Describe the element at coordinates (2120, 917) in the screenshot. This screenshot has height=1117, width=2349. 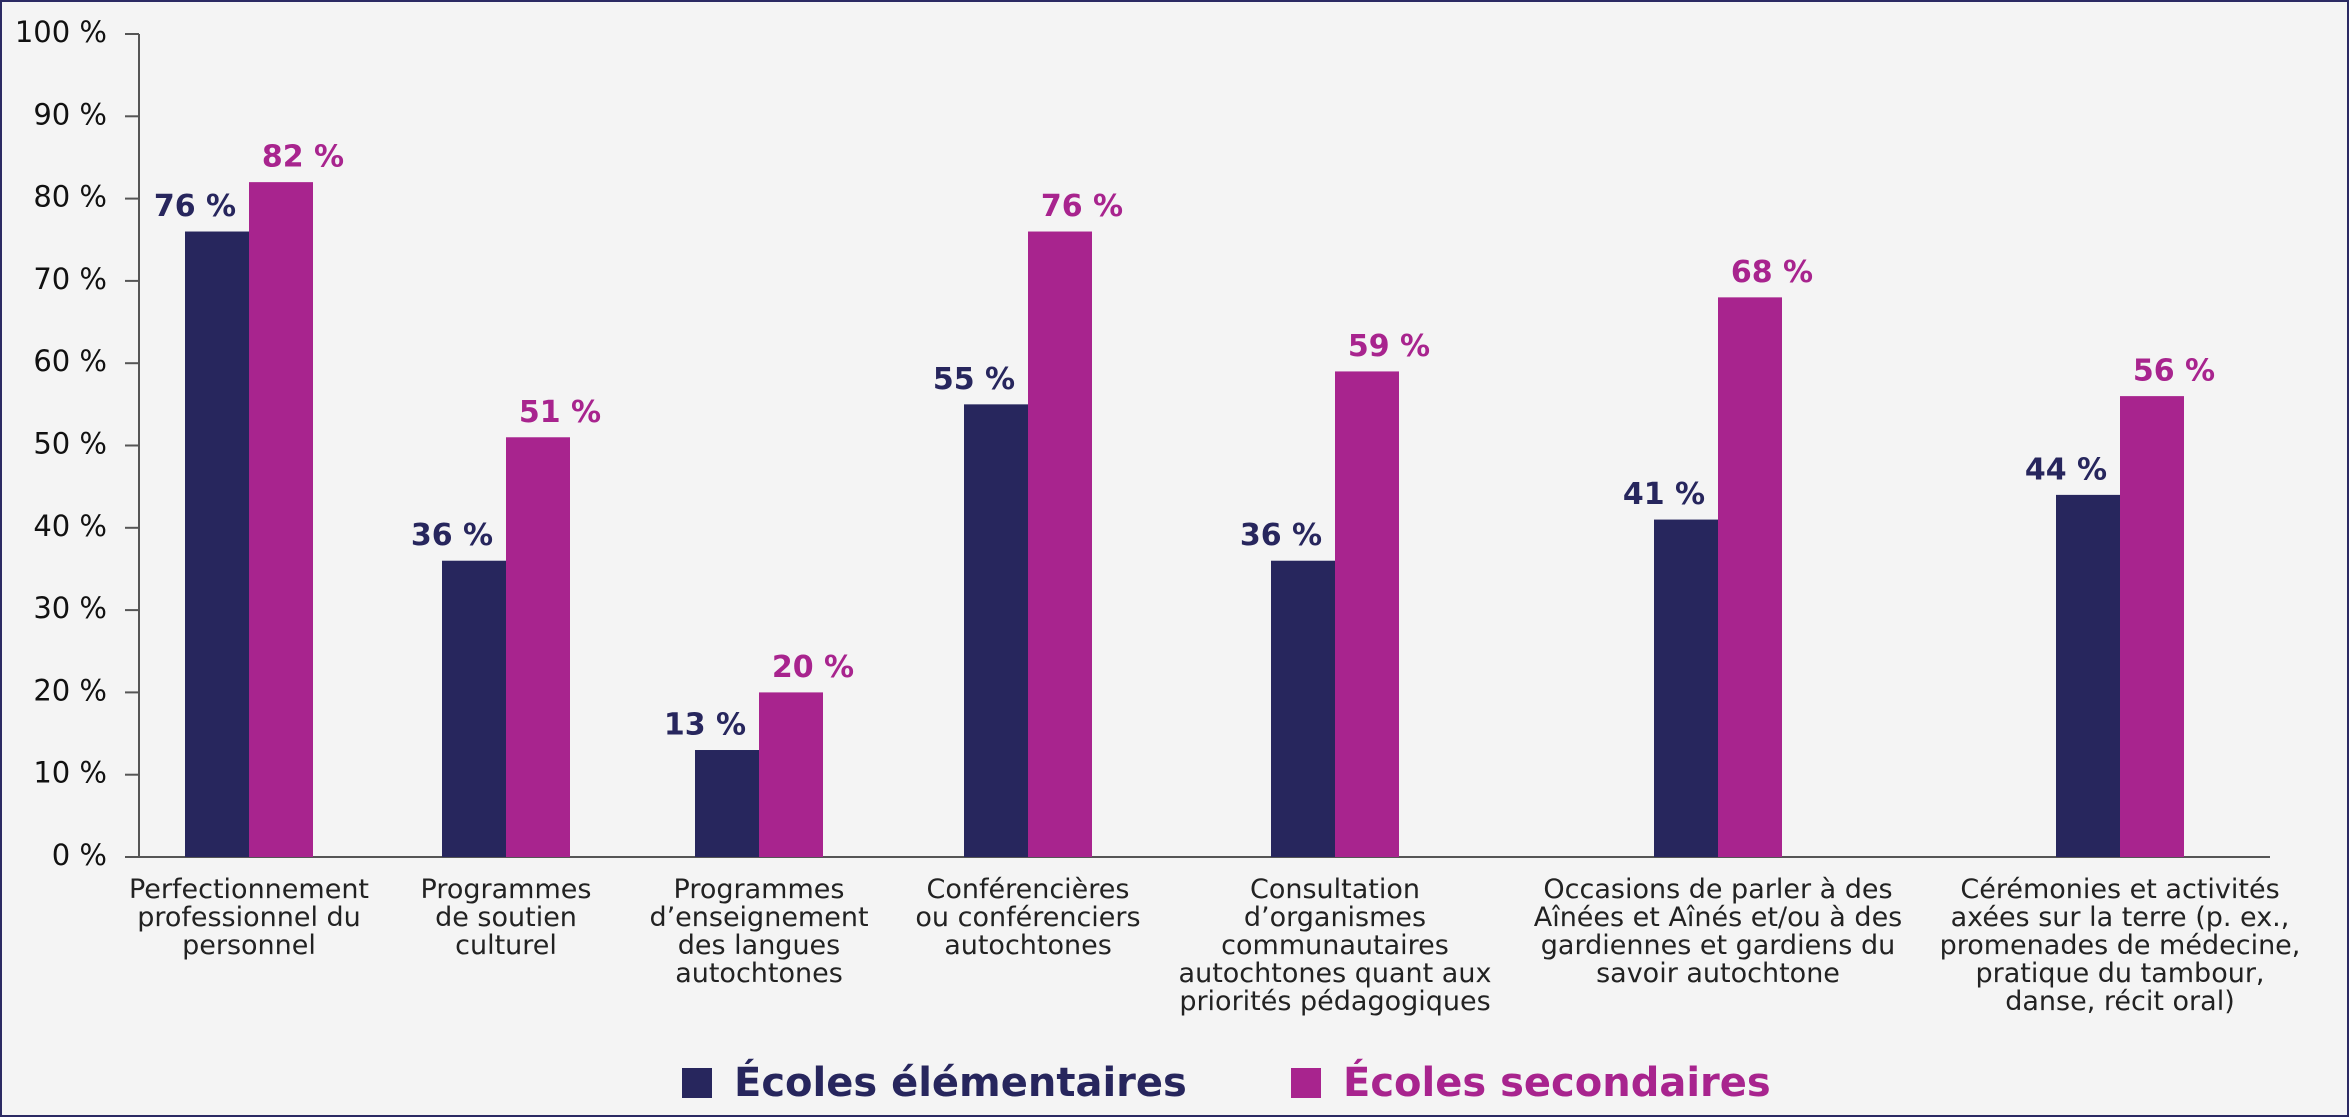
I see `x-tick-label-line: axées sur la terre (p. ex.,` at that location.